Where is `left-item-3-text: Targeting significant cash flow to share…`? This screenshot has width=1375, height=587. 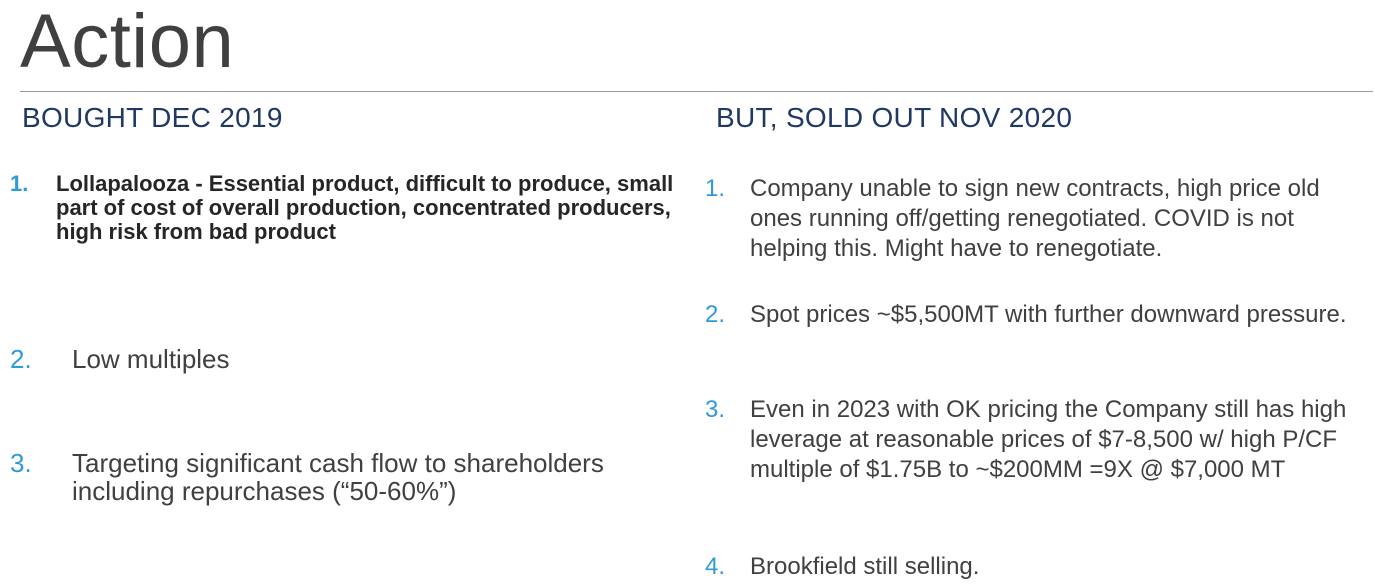
left-item-3-text: Targeting significant cash flow to share… is located at coordinates (338, 477).